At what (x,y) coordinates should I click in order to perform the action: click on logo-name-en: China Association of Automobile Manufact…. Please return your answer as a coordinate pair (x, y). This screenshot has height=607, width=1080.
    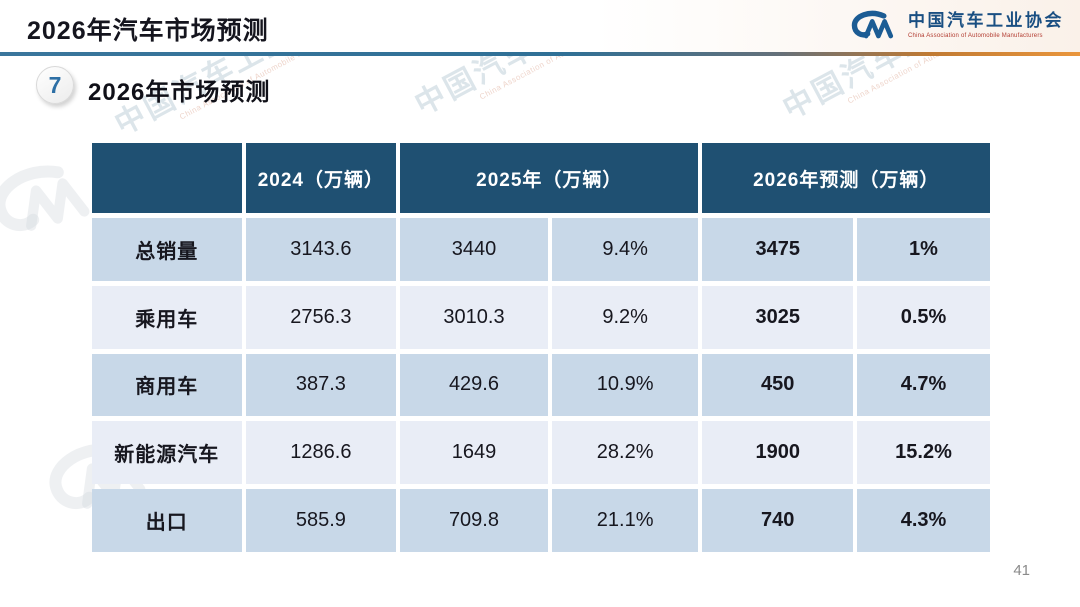
    Looking at the image, I should click on (975, 36).